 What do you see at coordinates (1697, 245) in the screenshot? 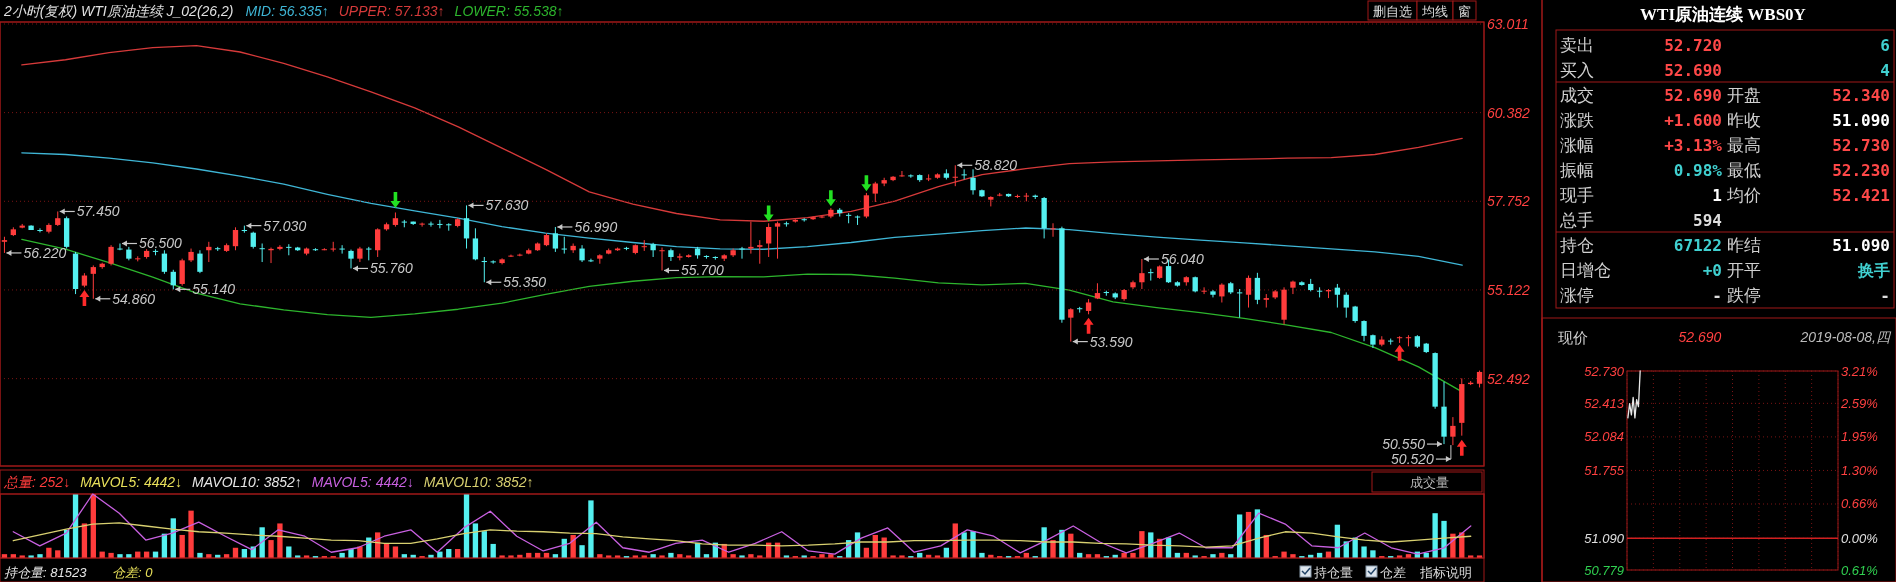
I see `text: 67122` at bounding box center [1697, 245].